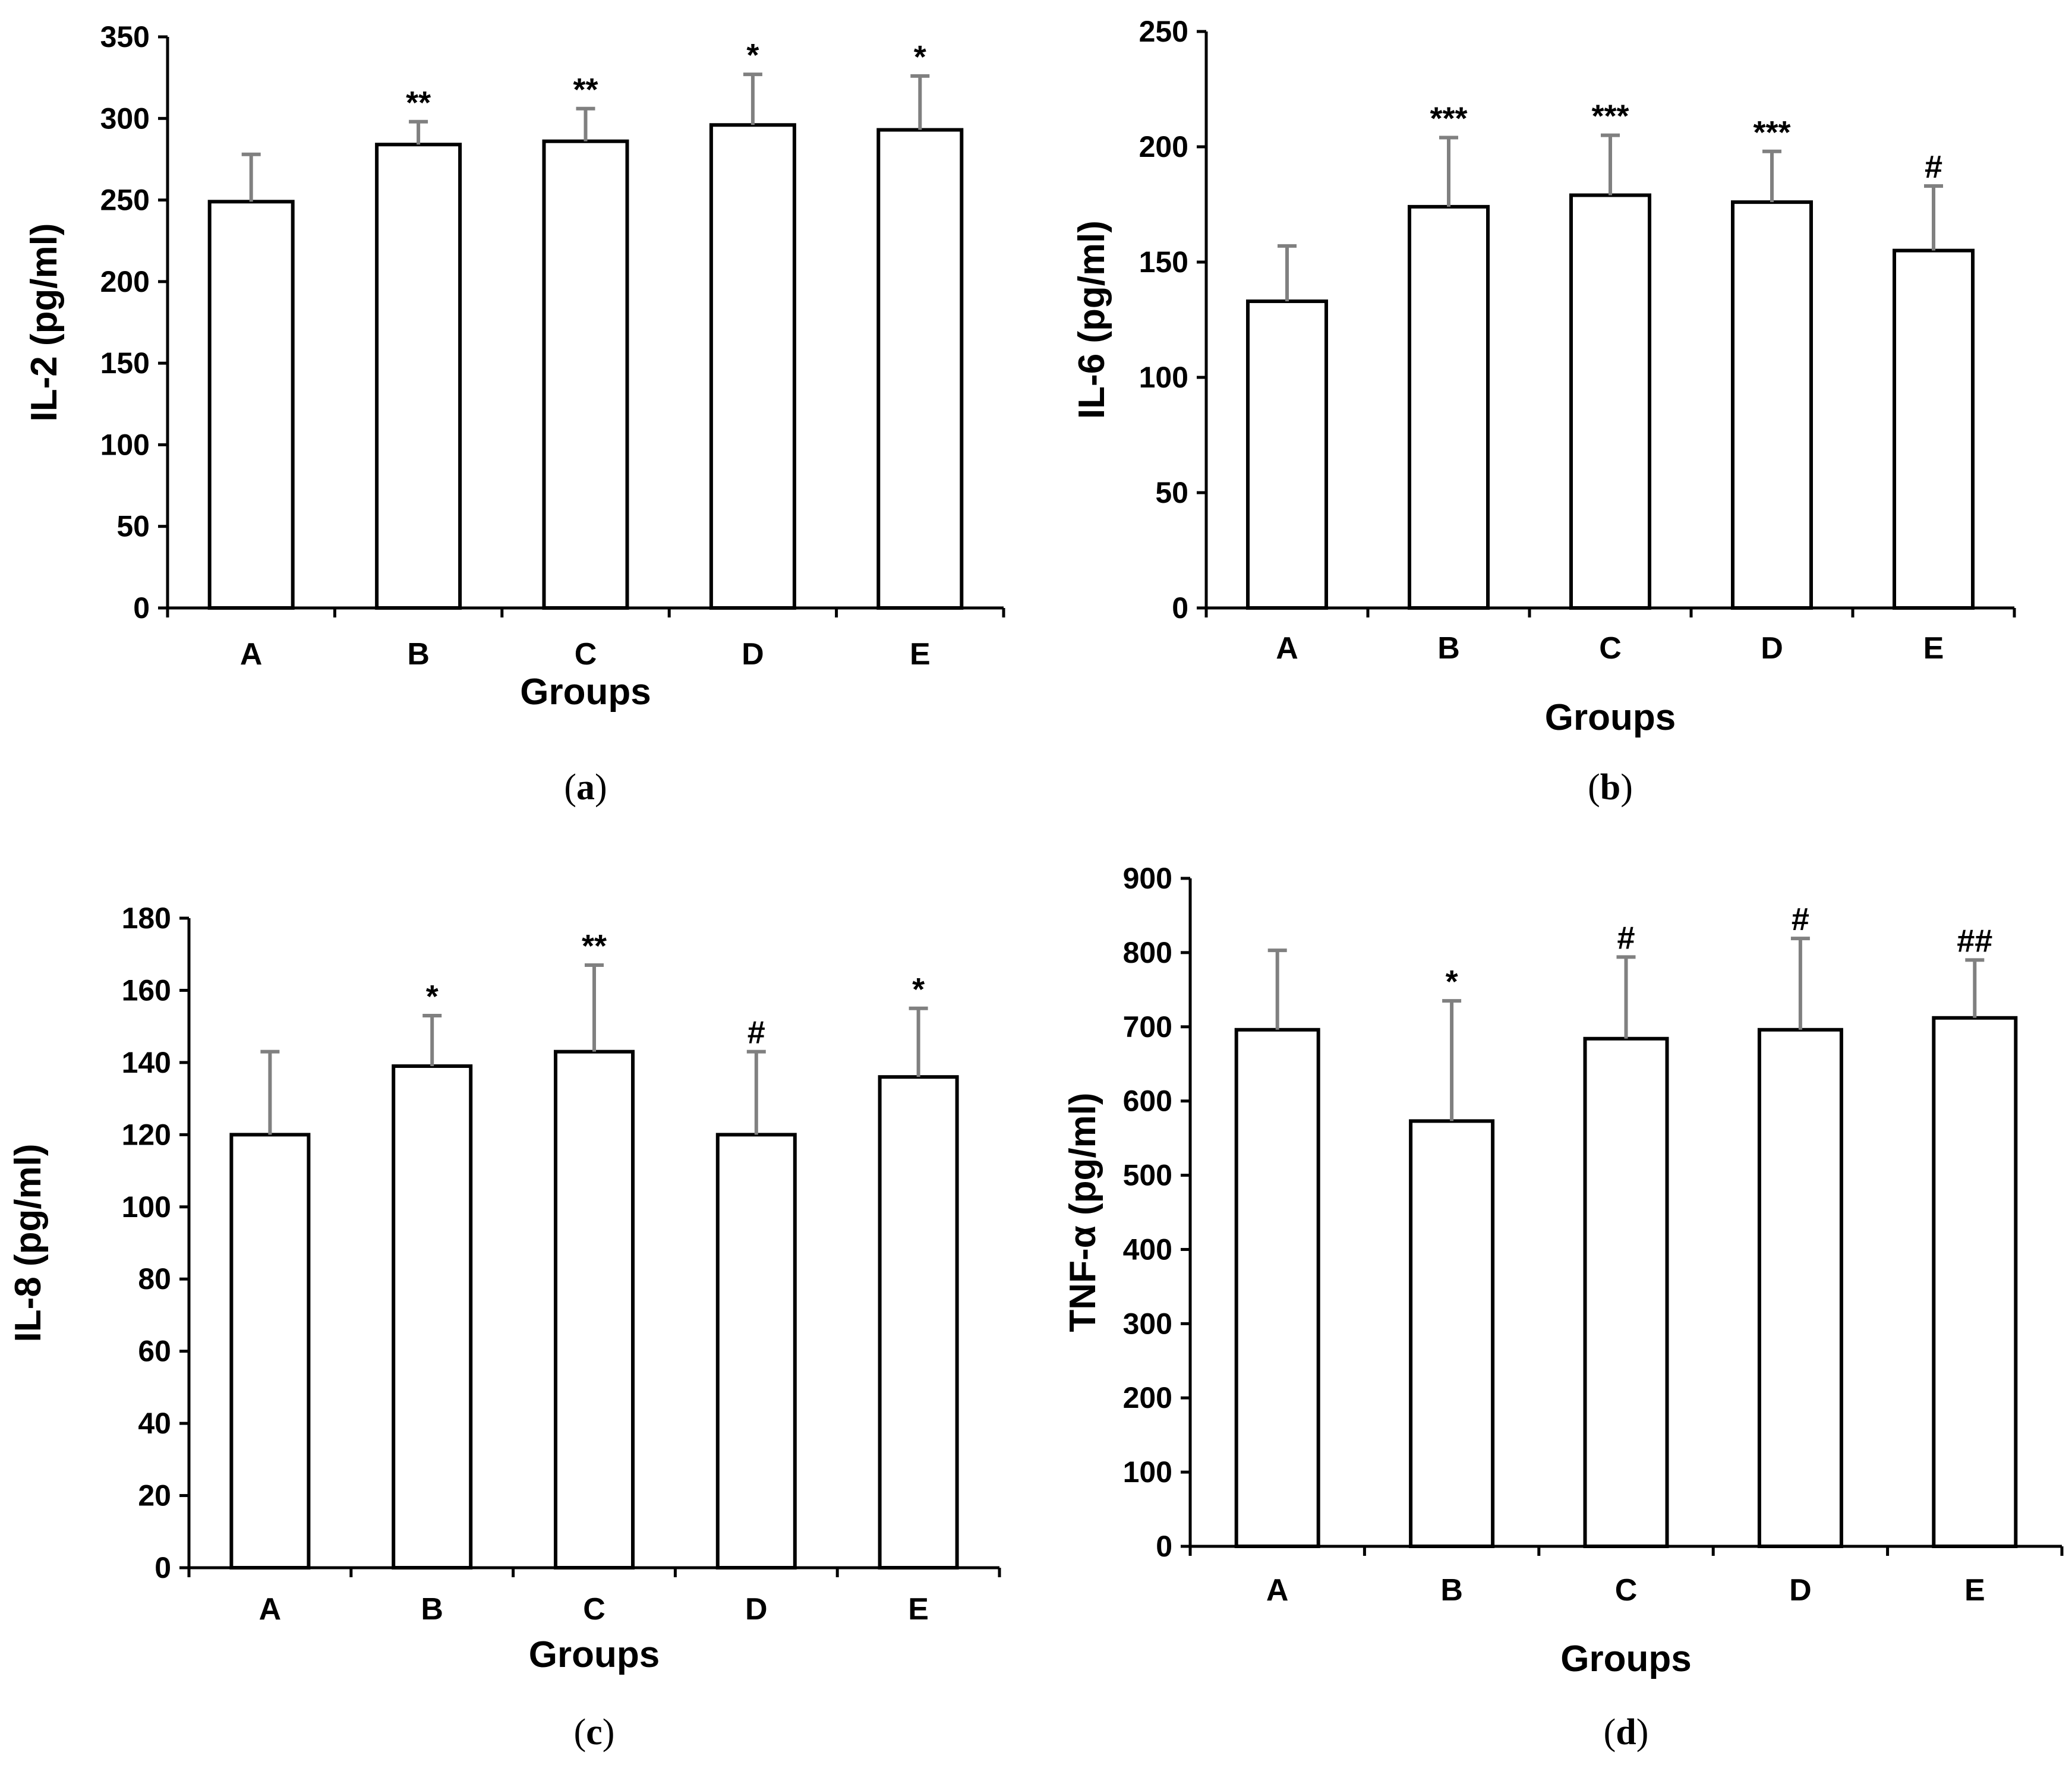 This screenshot has height=1768, width=2072. What do you see at coordinates (1975, 941) in the screenshot?
I see `significance-label-e: ##` at bounding box center [1975, 941].